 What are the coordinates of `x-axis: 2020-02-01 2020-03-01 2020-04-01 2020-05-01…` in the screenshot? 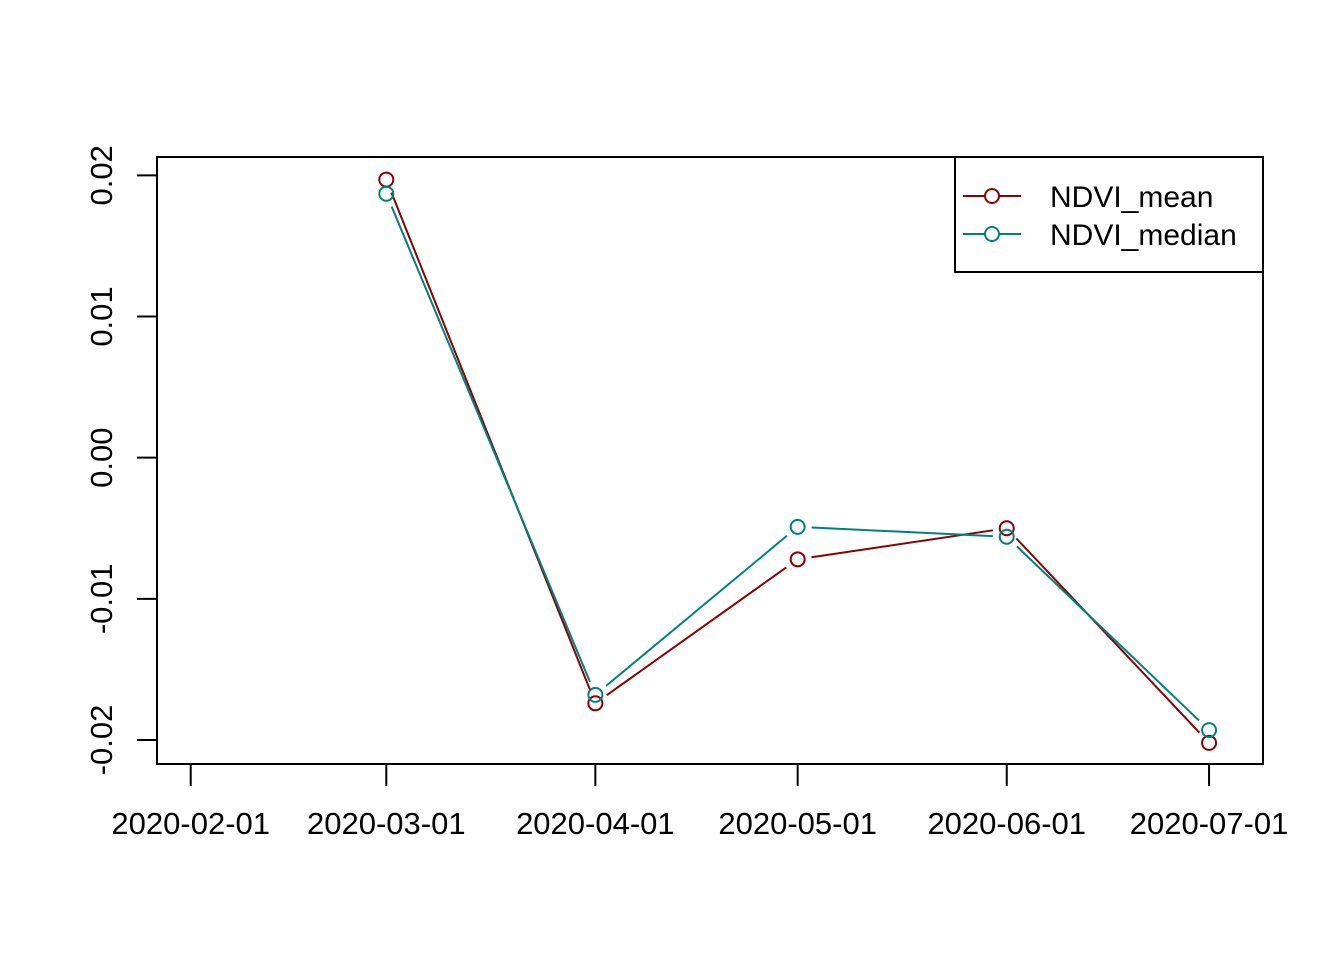 It's located at (699, 802).